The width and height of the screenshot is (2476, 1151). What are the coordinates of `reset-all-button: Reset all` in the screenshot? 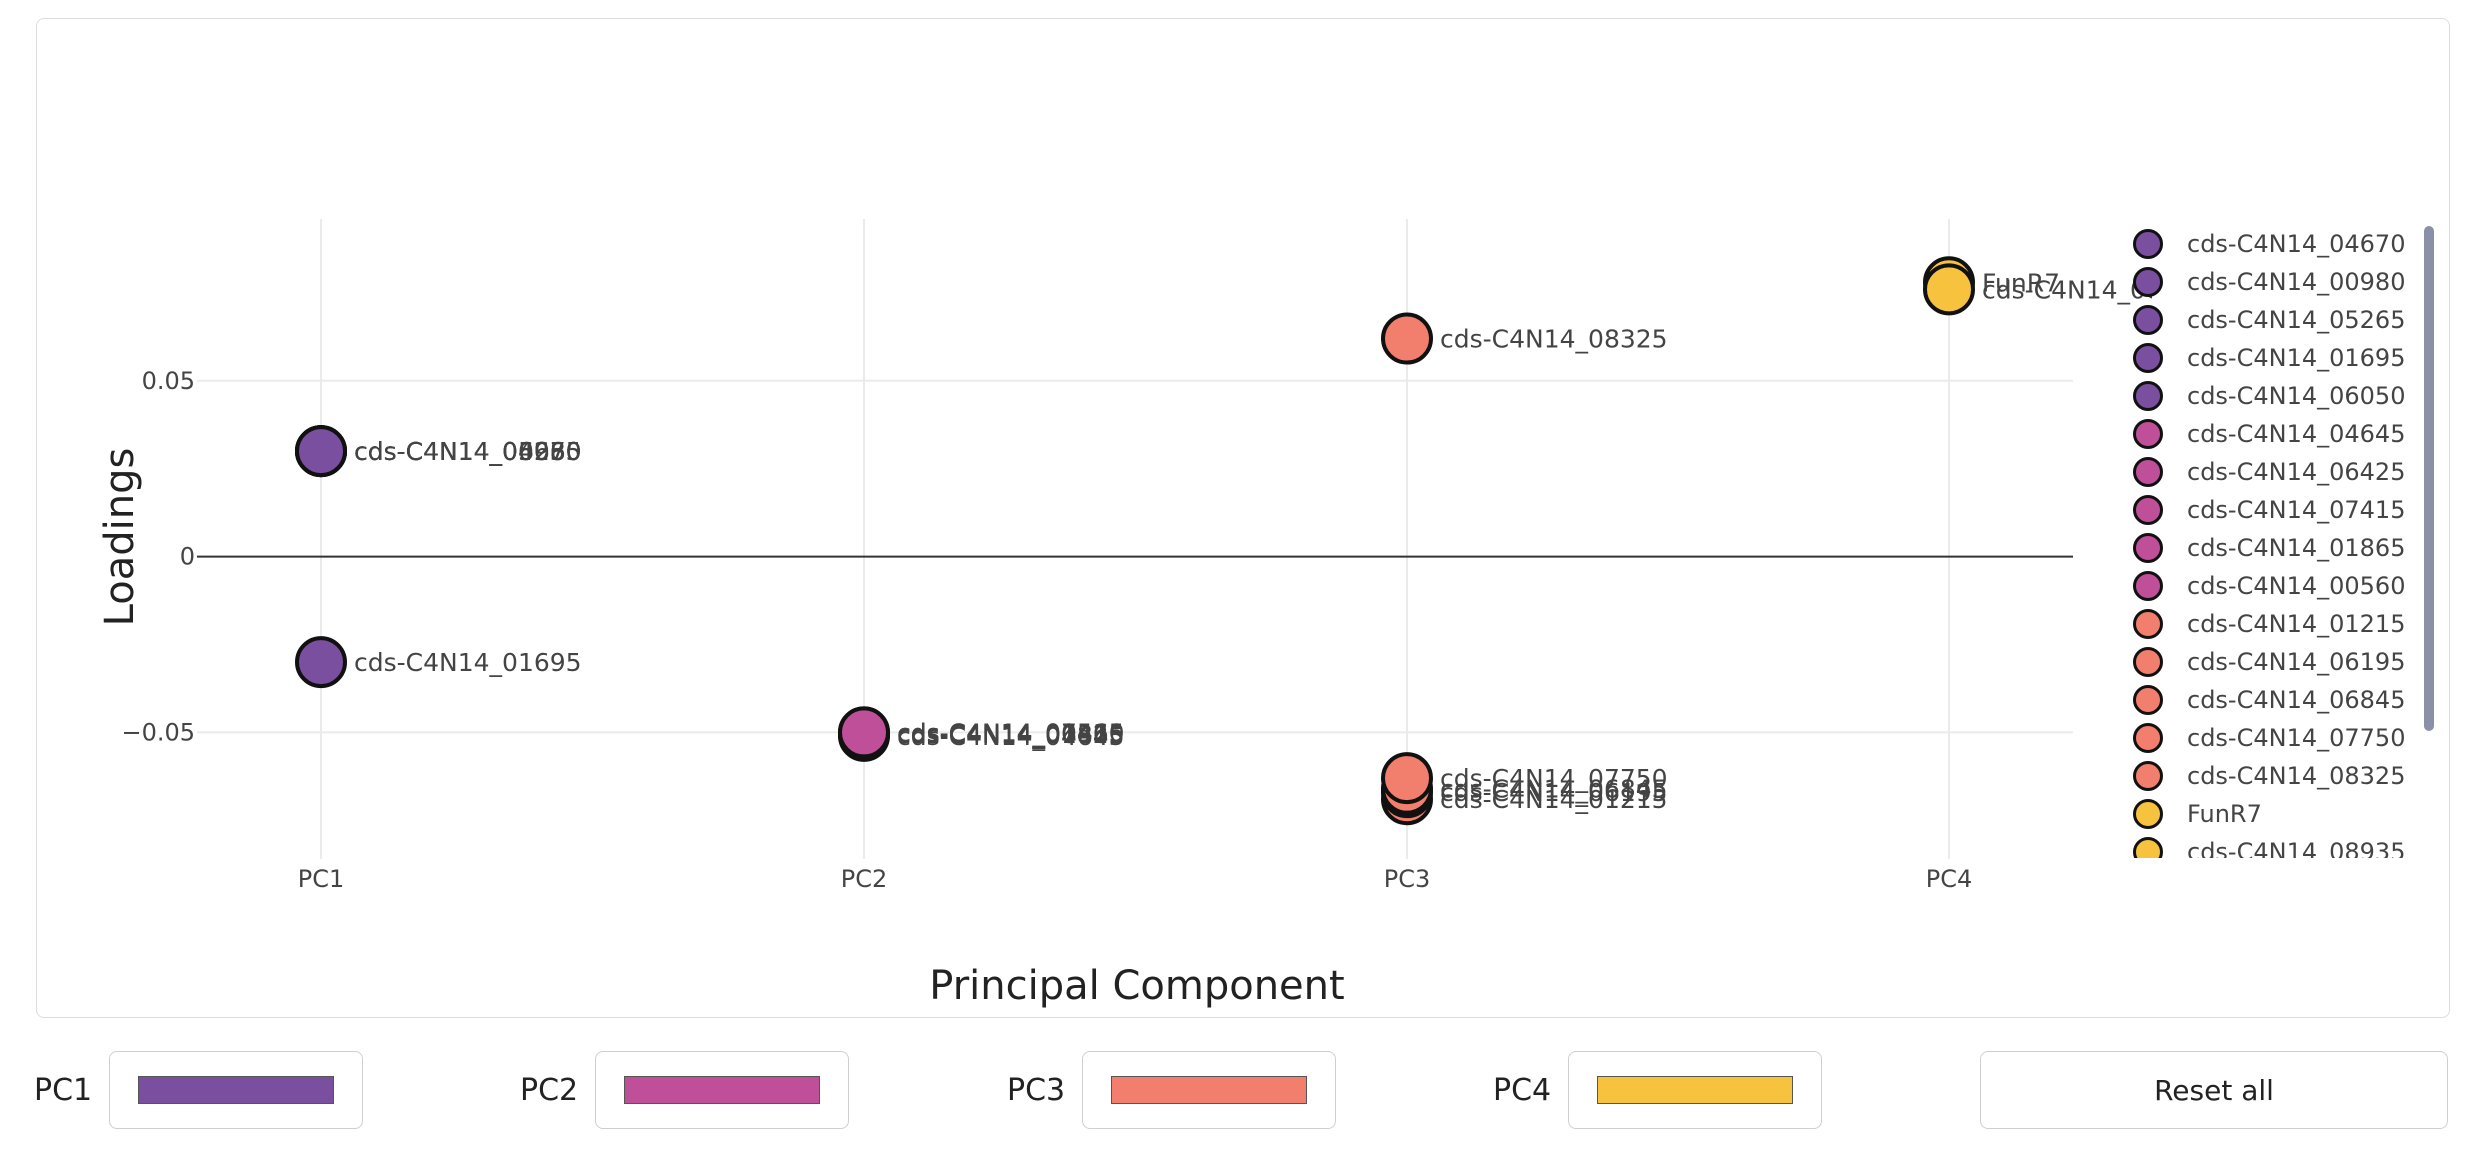 It's located at (2214, 1090).